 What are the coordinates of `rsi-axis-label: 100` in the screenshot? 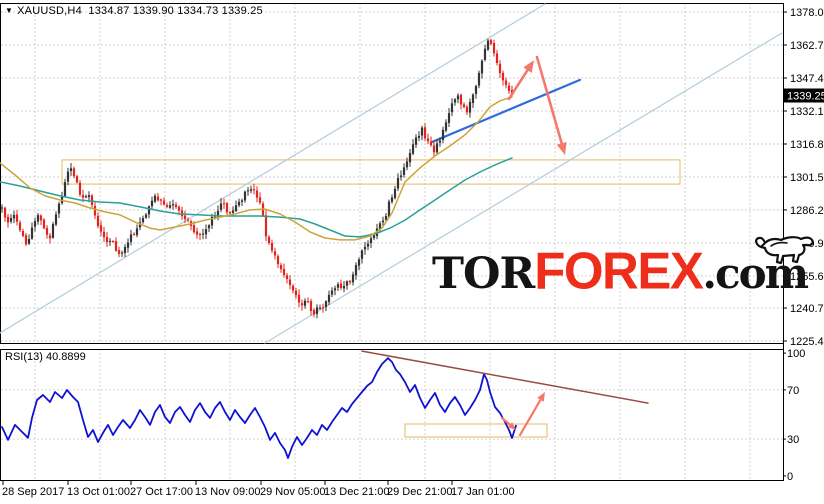 It's located at (796, 354).